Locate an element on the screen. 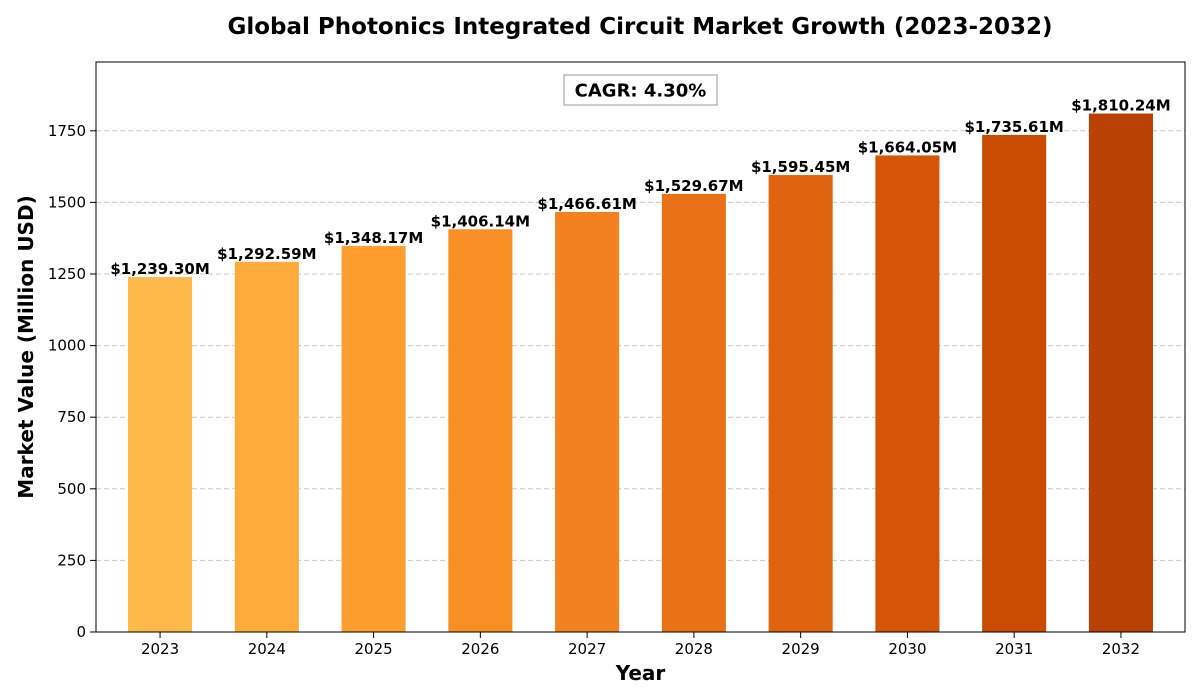 The height and width of the screenshot is (700, 1200). y-tick-label: 750 is located at coordinates (71, 417).